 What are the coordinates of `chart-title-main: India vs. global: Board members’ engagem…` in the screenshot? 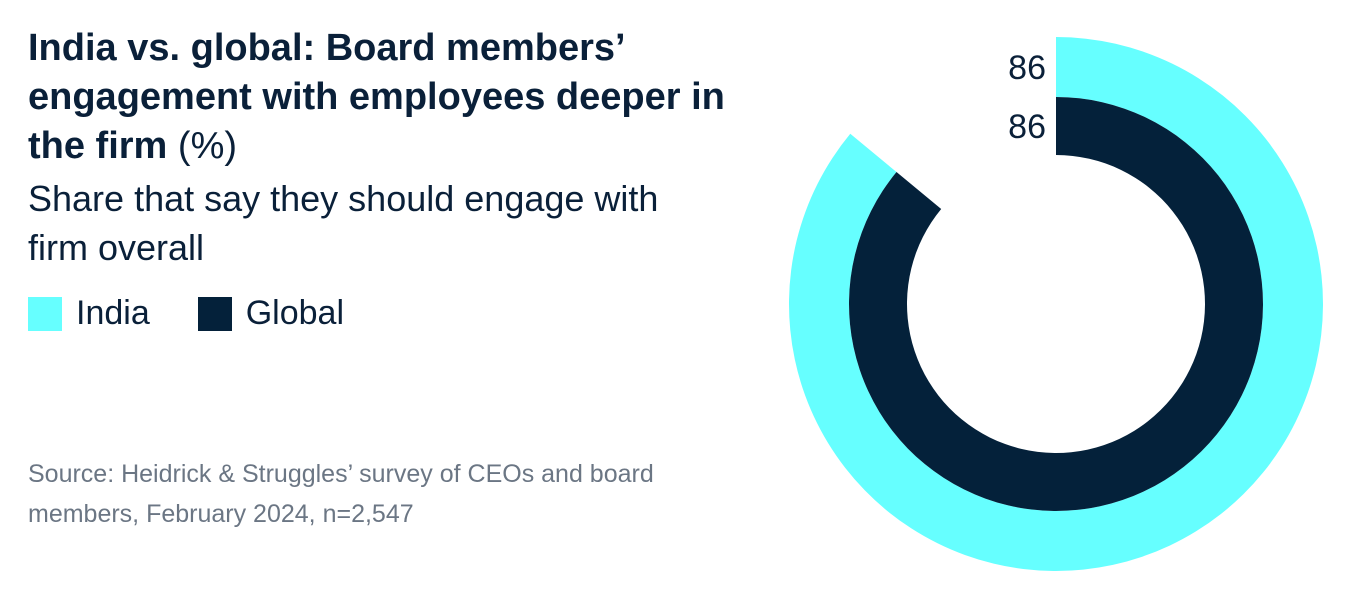 It's located at (376, 97).